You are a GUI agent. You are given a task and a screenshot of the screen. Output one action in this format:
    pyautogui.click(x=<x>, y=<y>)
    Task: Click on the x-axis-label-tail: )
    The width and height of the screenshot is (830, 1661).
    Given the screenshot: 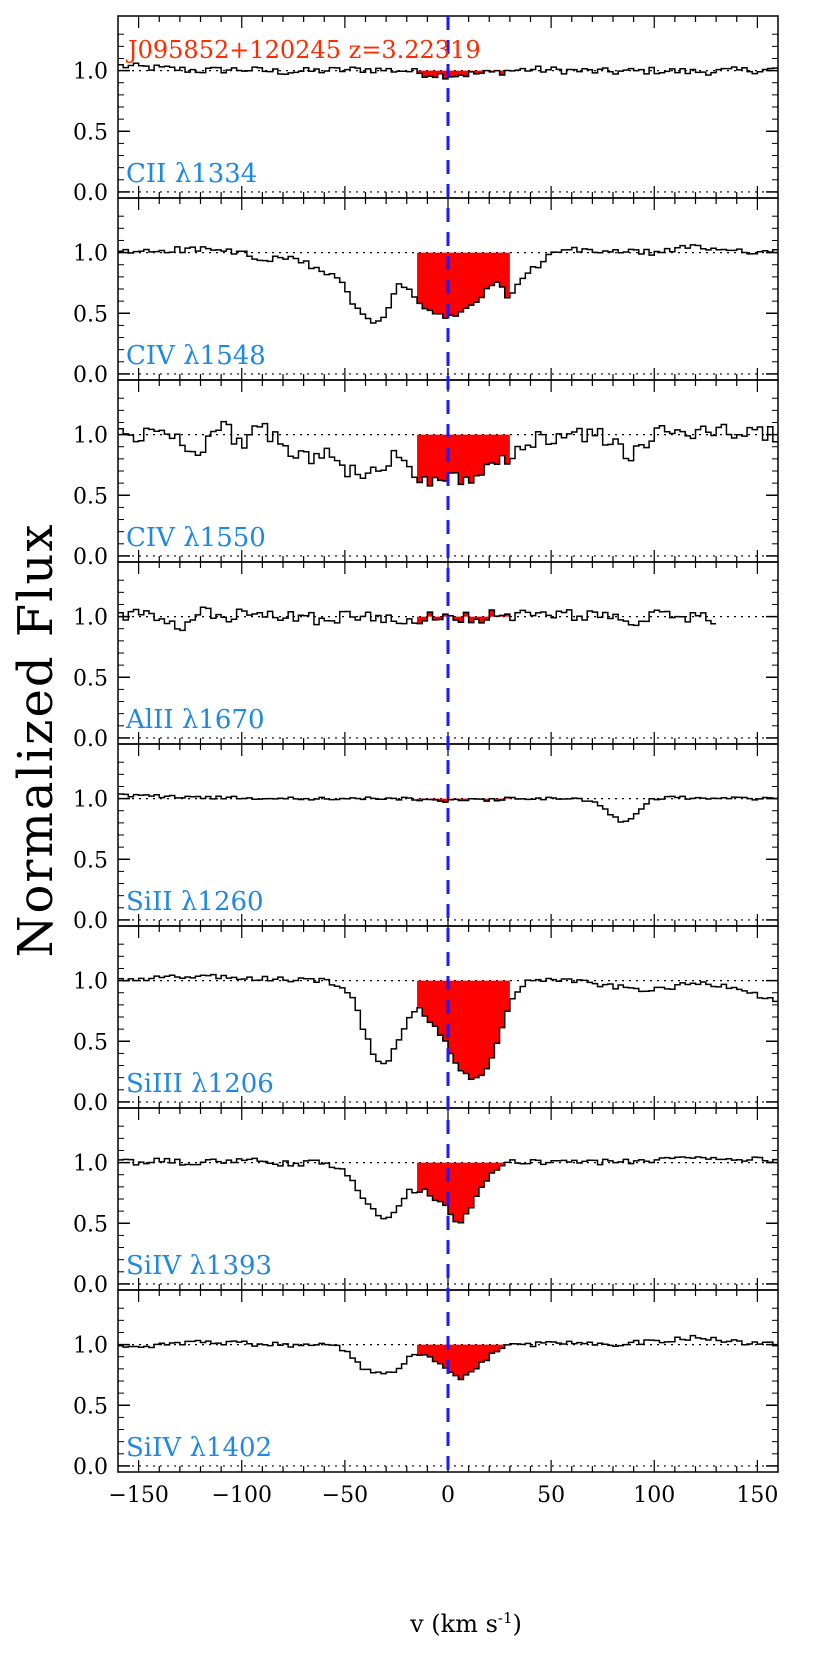 What is the action you would take?
    pyautogui.click(x=517, y=1624)
    